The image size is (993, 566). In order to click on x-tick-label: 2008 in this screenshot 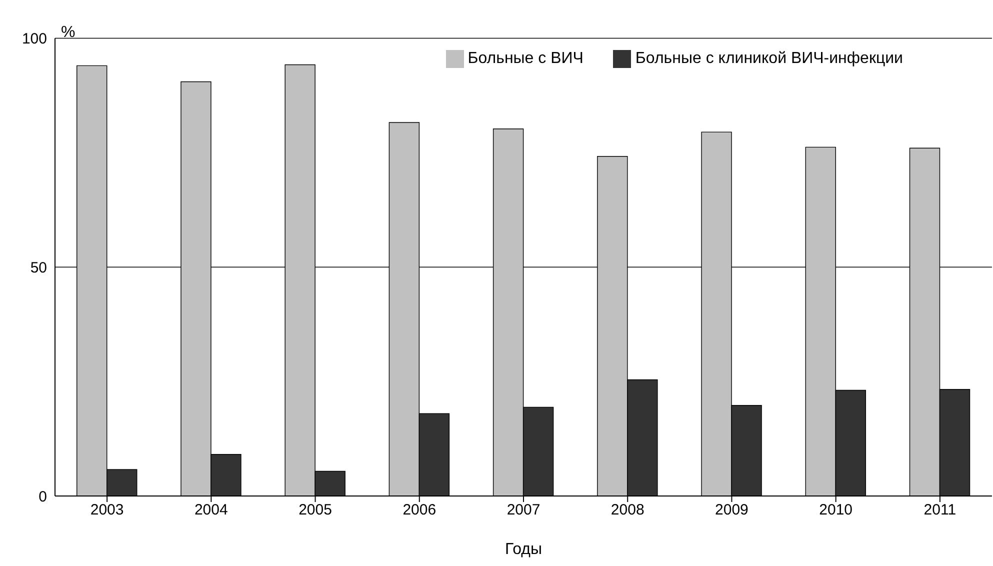, I will do `click(627, 510)`.